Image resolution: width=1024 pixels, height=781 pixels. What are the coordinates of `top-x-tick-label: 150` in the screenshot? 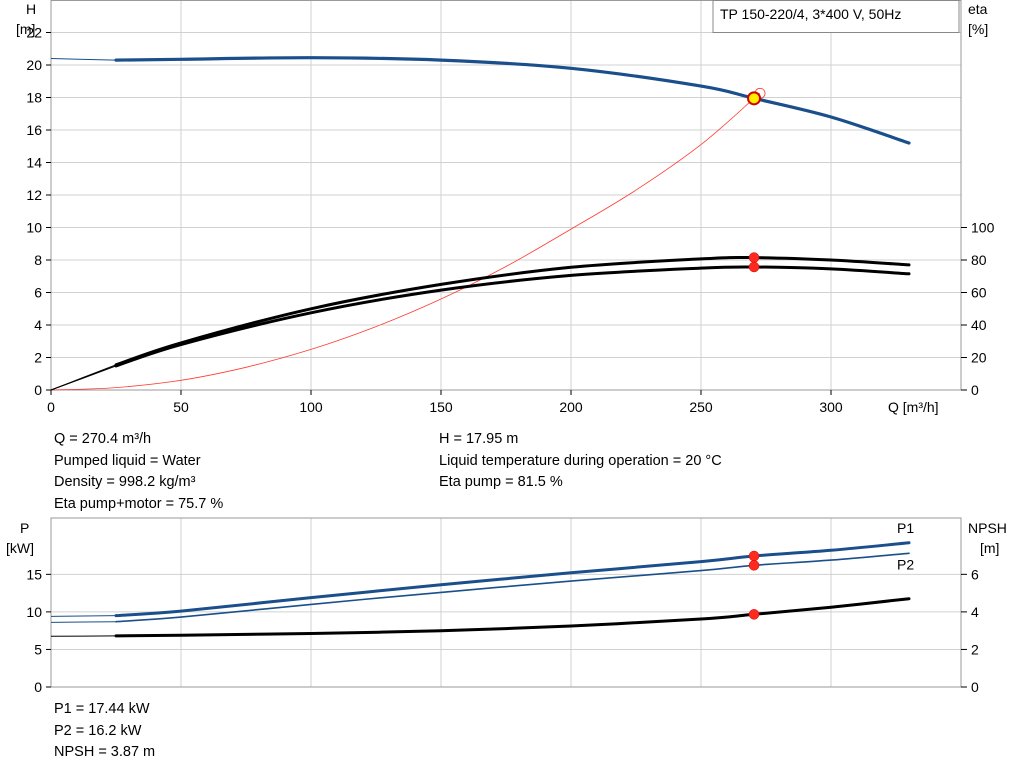 It's located at (441, 407).